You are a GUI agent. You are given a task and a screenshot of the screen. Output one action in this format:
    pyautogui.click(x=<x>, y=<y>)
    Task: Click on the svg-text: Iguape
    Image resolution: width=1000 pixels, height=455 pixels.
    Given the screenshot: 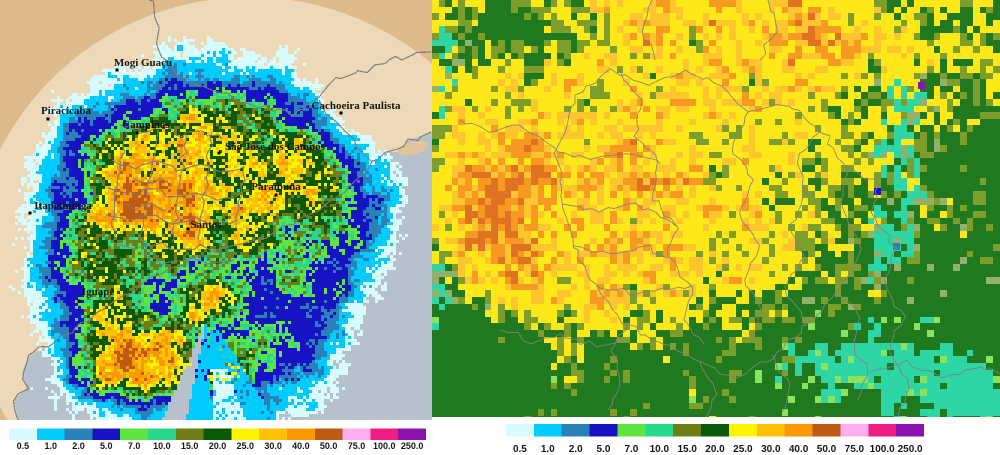 What is the action you would take?
    pyautogui.click(x=98, y=292)
    